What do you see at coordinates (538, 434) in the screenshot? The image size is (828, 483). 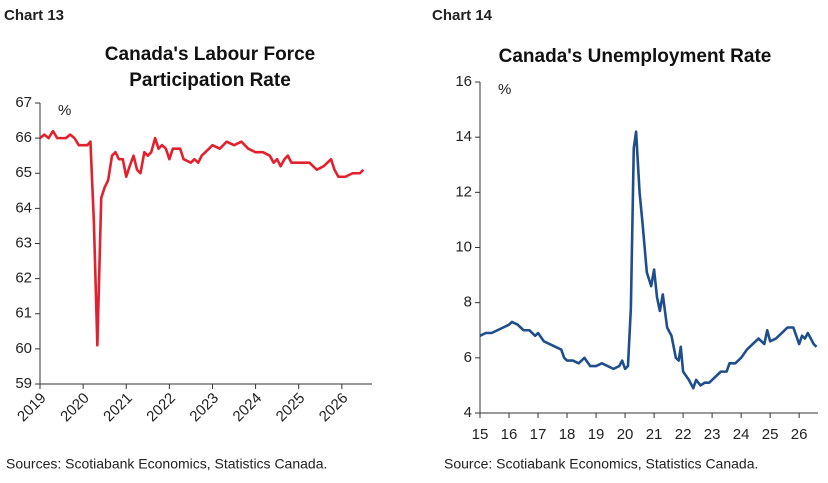 I see `x-tick-label: 17` at bounding box center [538, 434].